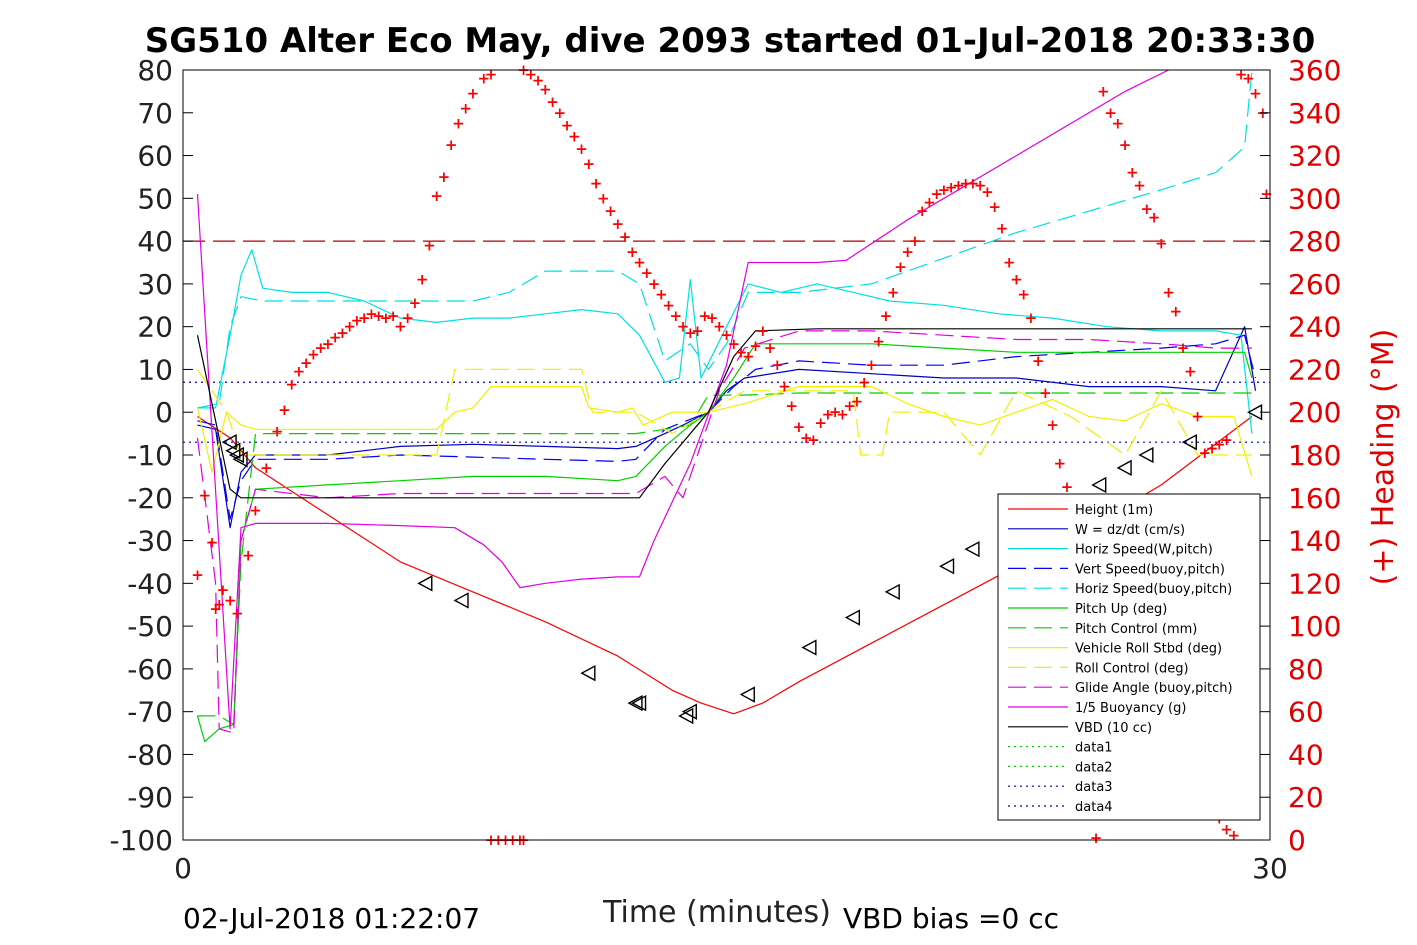 The image size is (1417, 945). What do you see at coordinates (1314, 369) in the screenshot?
I see `y-right-tick-label: 220` at bounding box center [1314, 369].